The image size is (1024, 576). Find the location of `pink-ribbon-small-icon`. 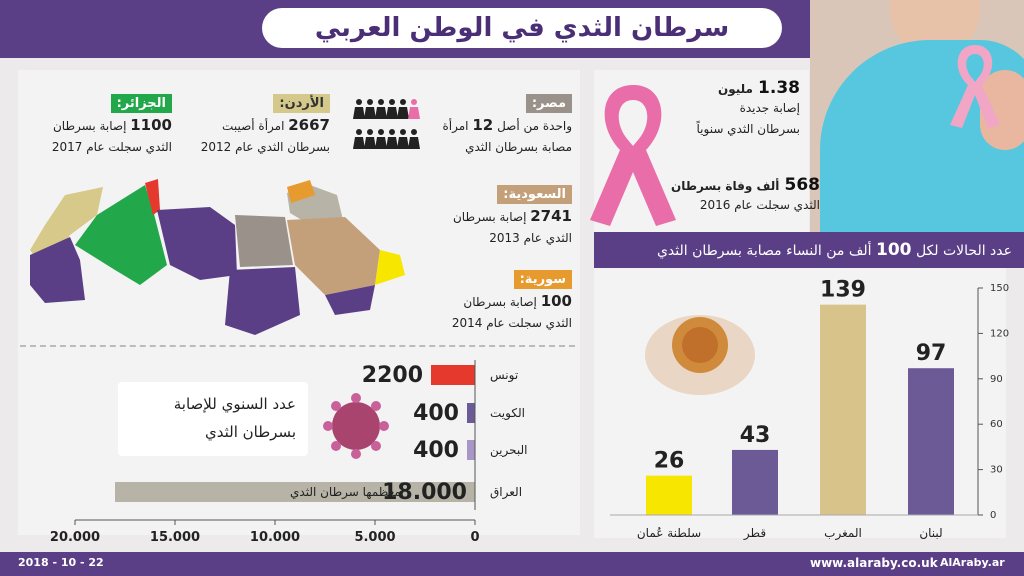

pink-ribbon-small-icon is located at coordinates (975, 86).